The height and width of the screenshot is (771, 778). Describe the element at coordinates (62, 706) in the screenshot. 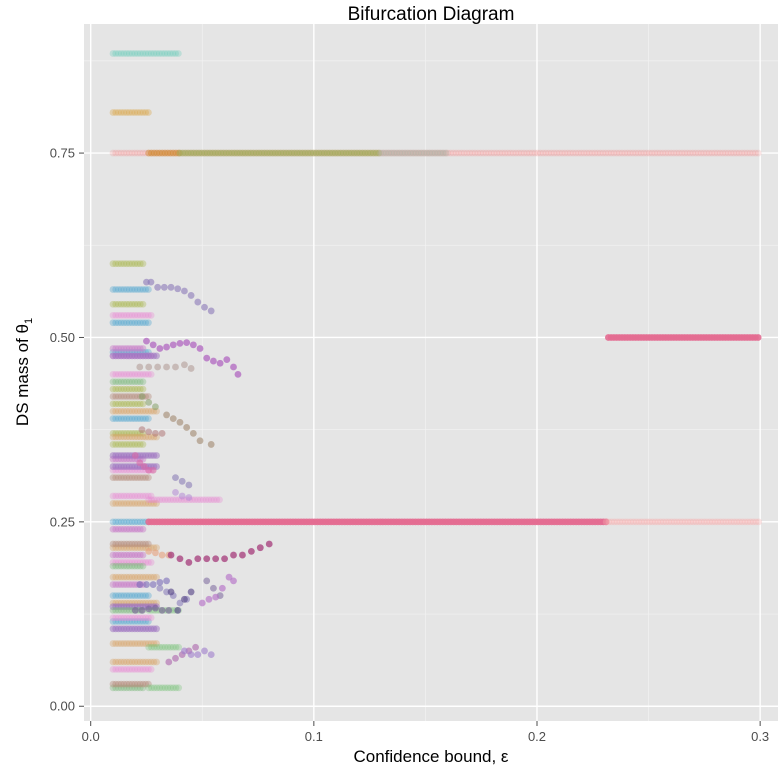

I see `y-tick-label: 0.00` at that location.